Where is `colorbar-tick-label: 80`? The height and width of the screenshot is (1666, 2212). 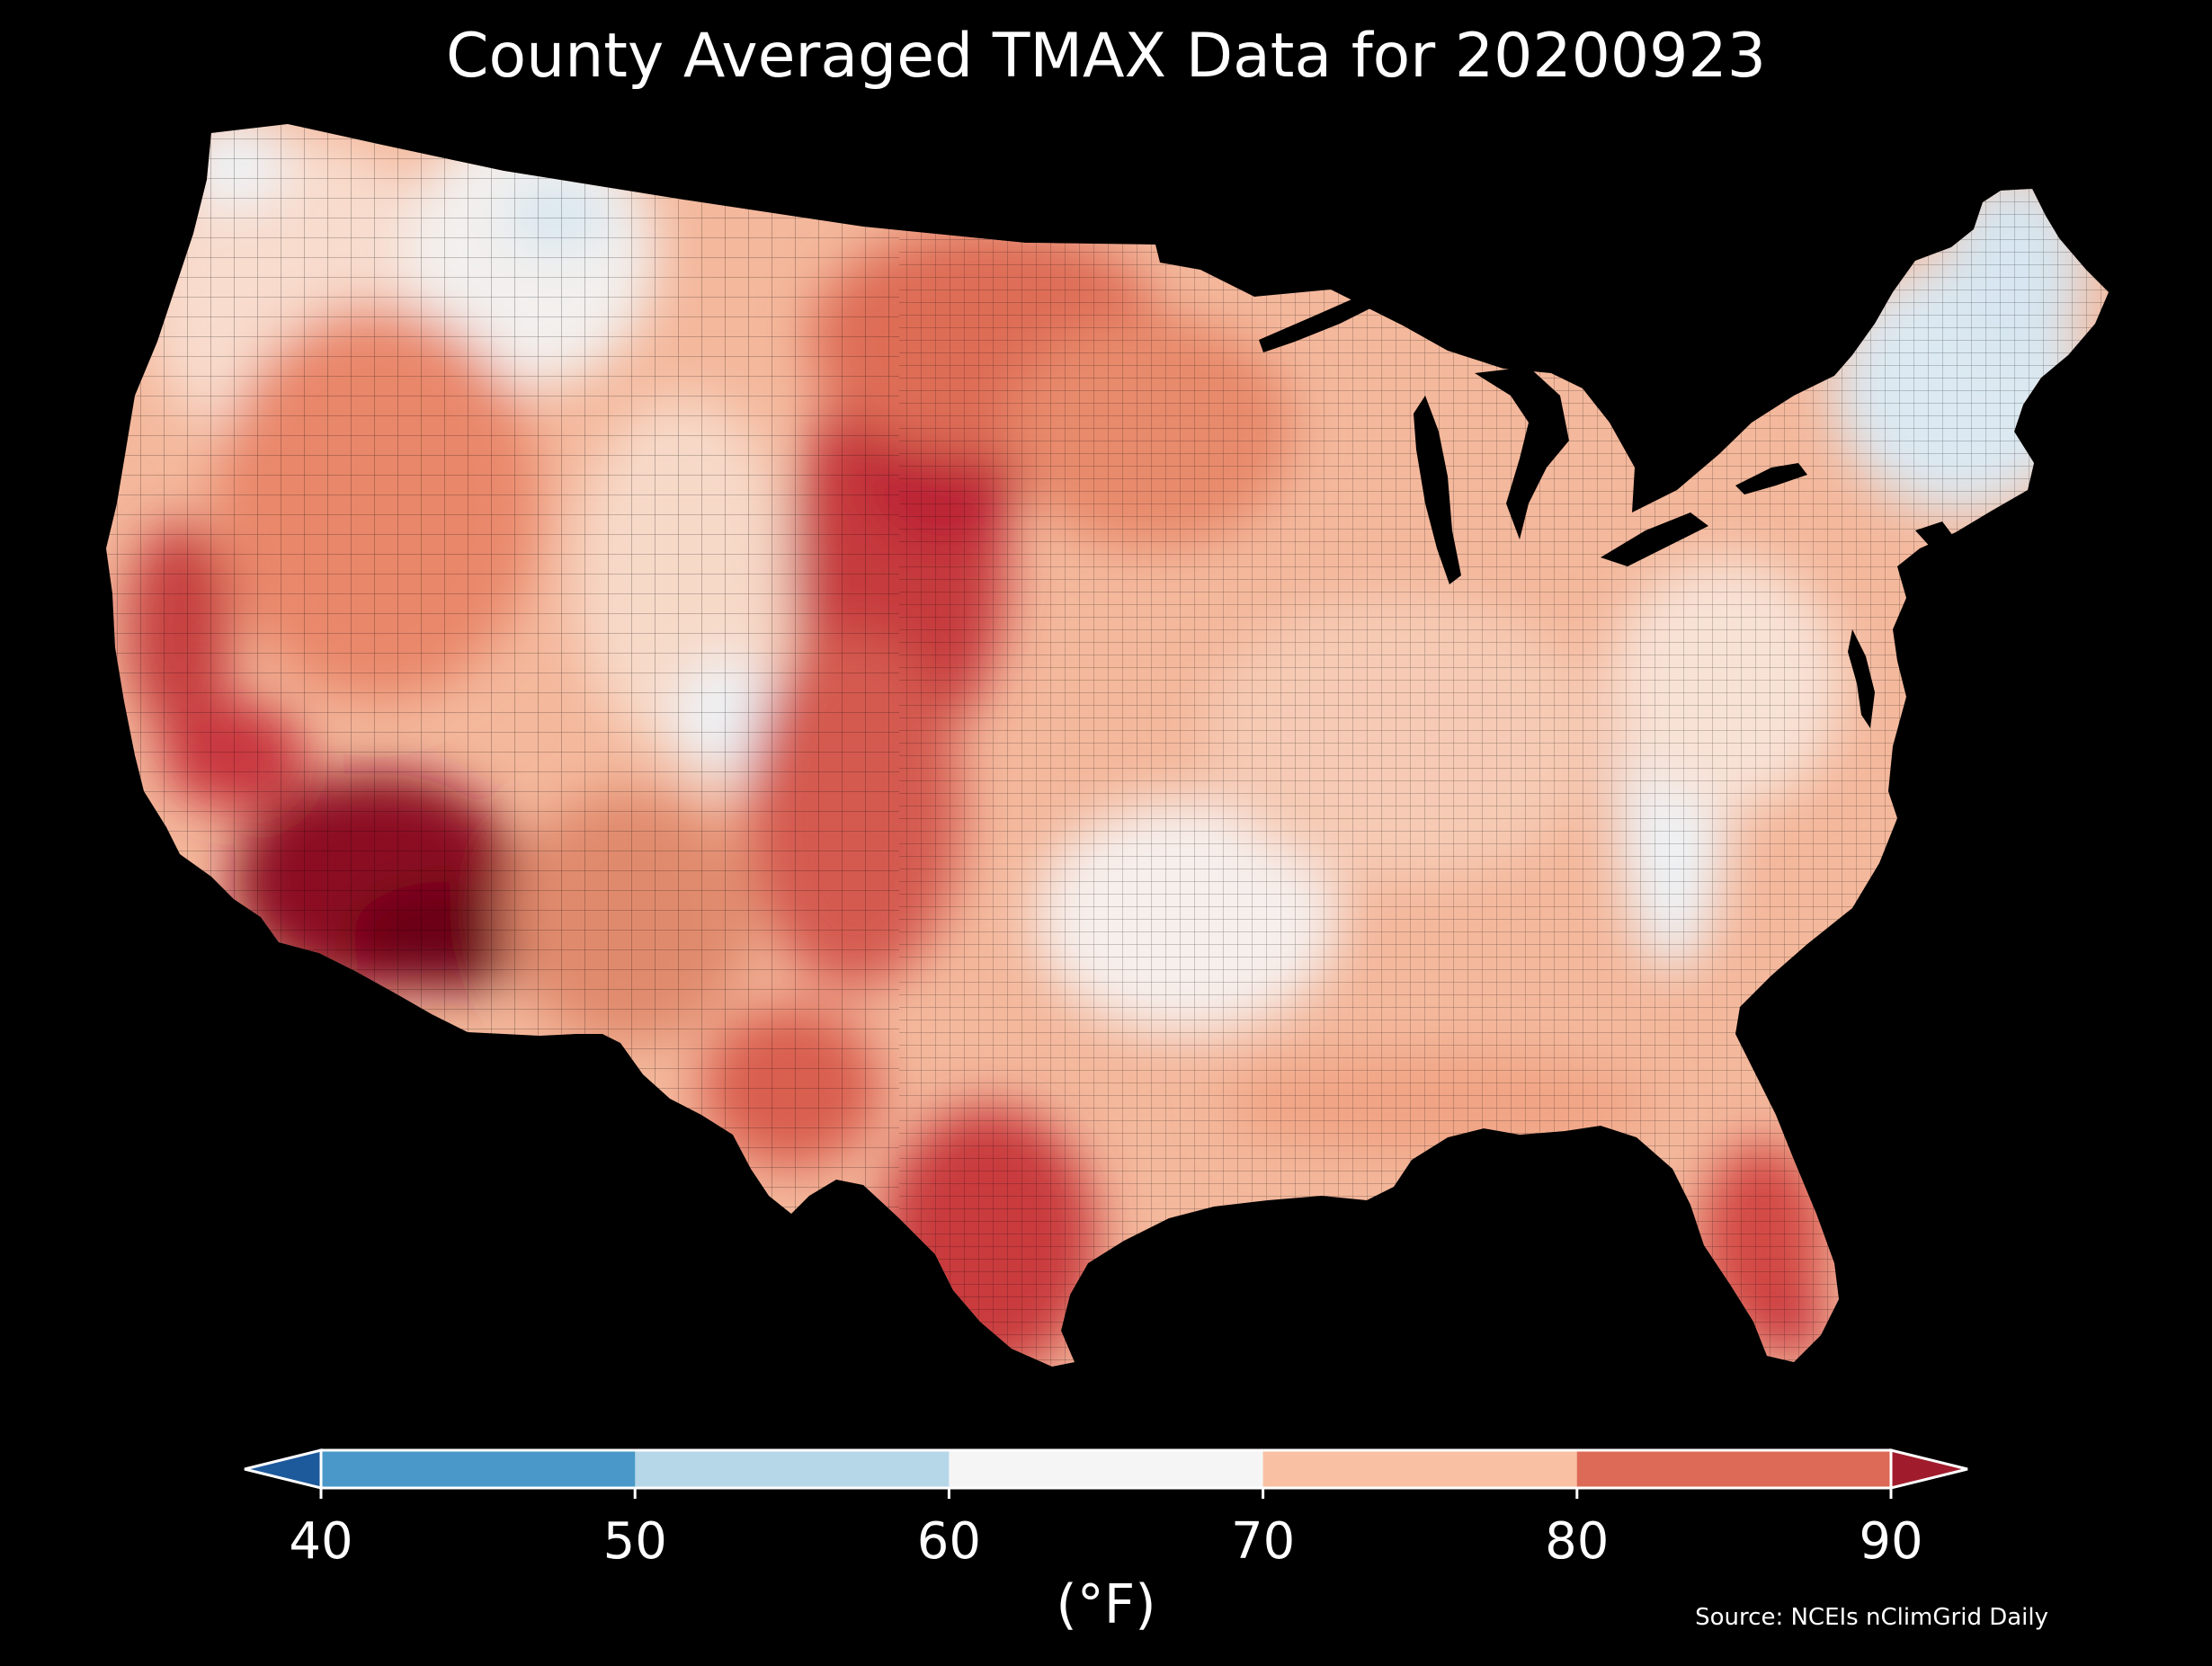 colorbar-tick-label: 80 is located at coordinates (1577, 1542).